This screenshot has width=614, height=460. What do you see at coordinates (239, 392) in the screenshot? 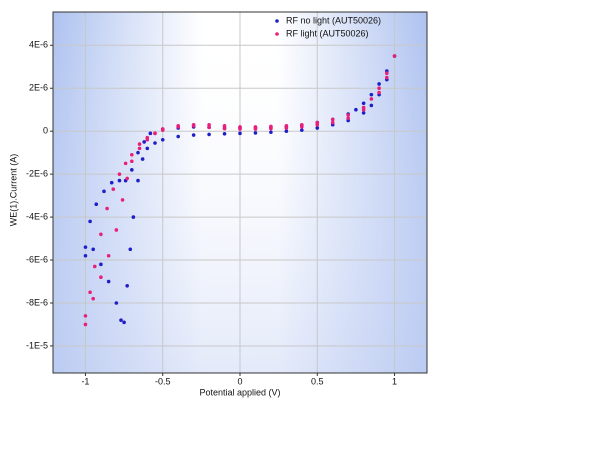
I see `x-axis-label: Potential applied (V)` at bounding box center [239, 392].